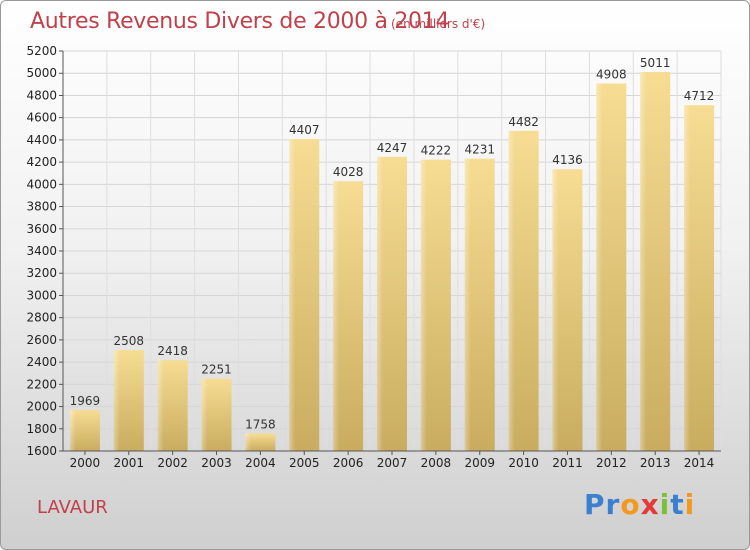 The width and height of the screenshot is (750, 550). I want to click on y-tick-label: 2200, so click(41, 384).